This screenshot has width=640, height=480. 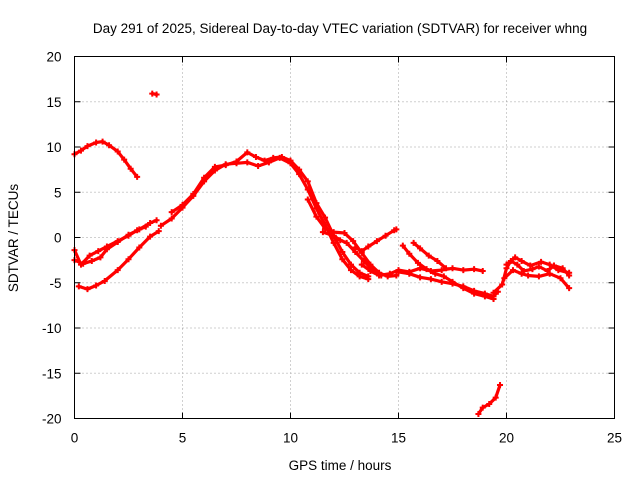 I want to click on series-track-e, so click(x=110, y=245).